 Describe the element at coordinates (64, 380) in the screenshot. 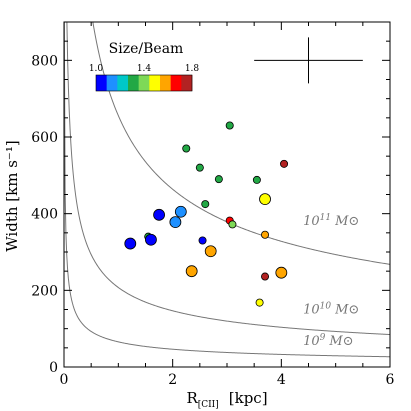

I see `x-tick-label: 0` at that location.